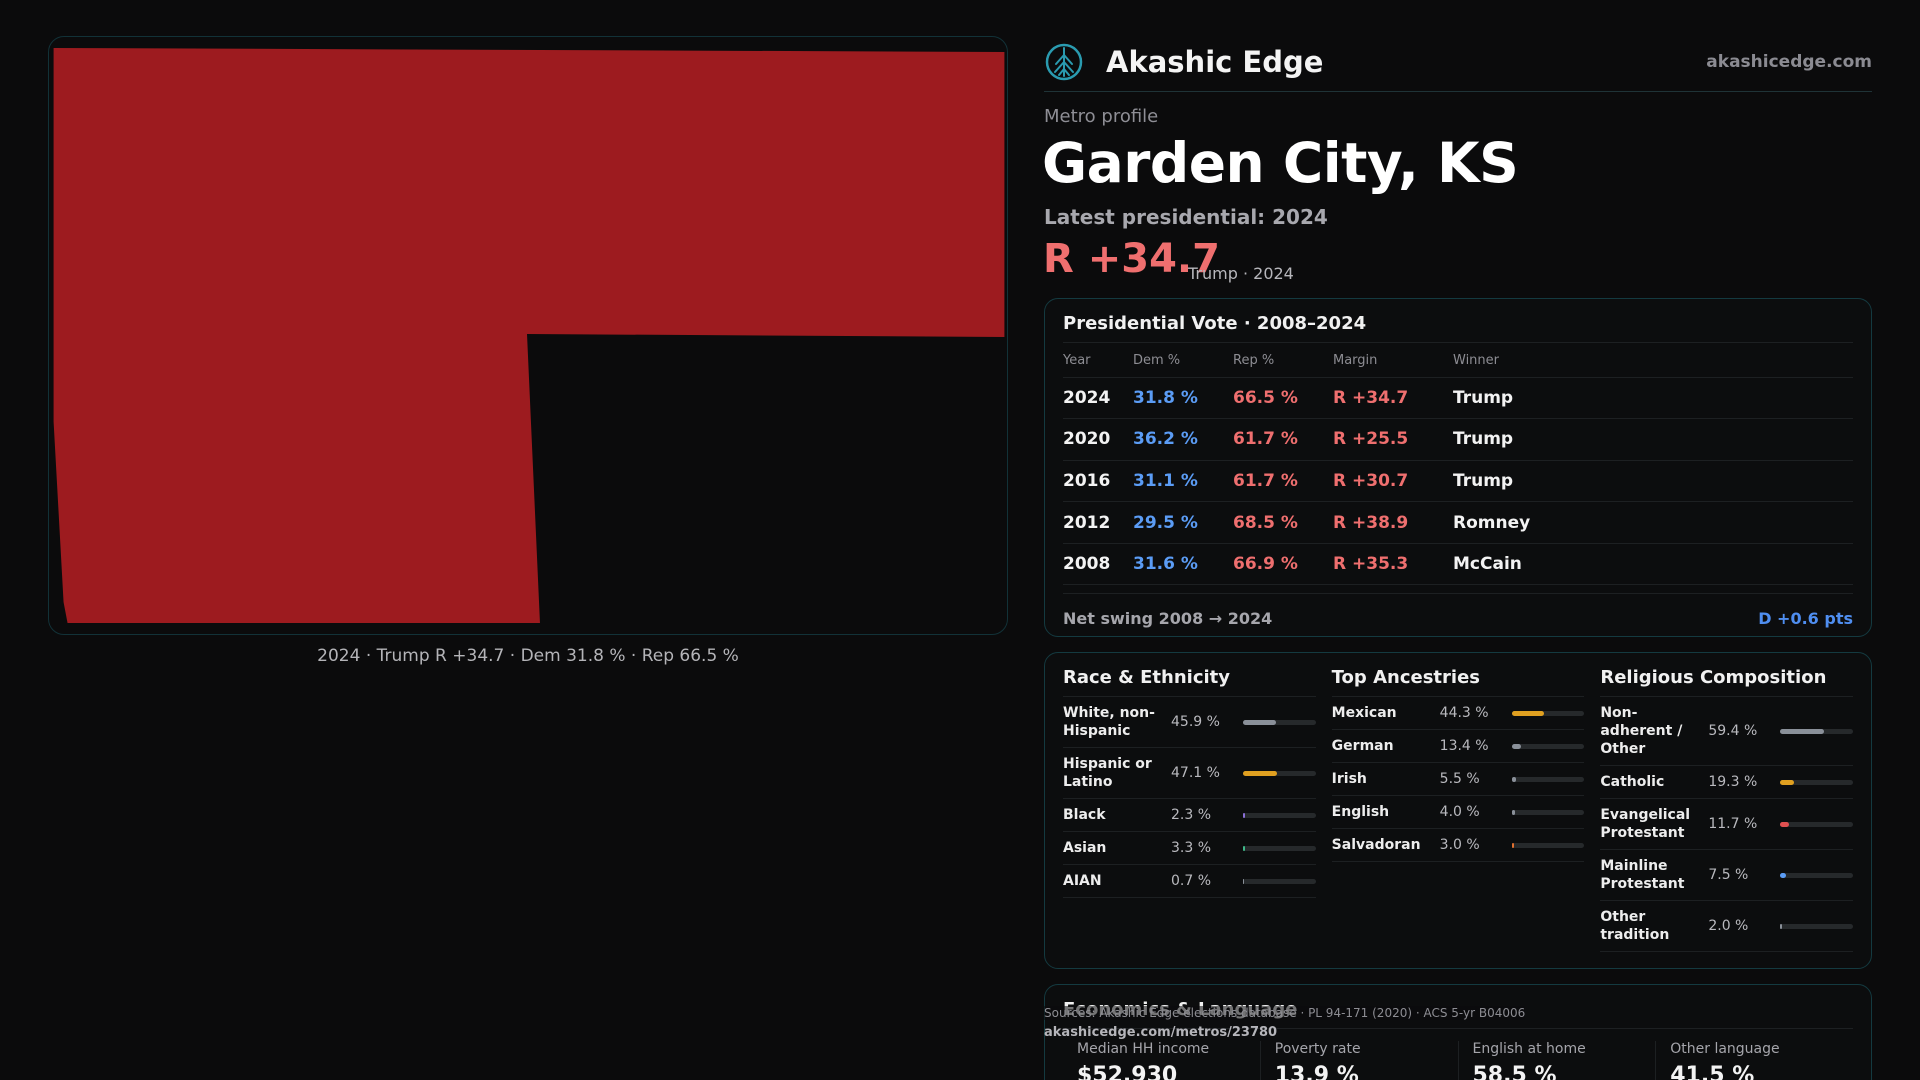 The height and width of the screenshot is (1080, 1920). I want to click on brand-name: Akashic Edge, so click(1215, 61).